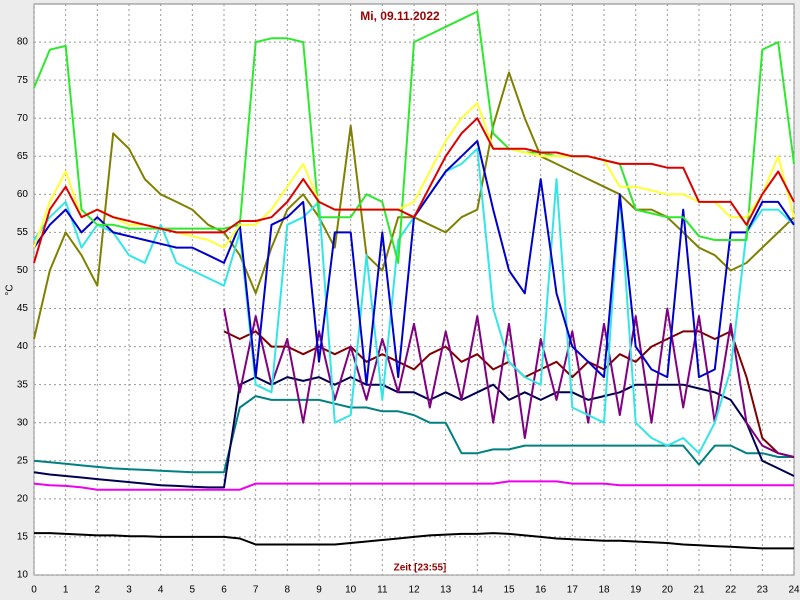  Describe the element at coordinates (23, 422) in the screenshot. I see `y-tick-label: 30` at that location.